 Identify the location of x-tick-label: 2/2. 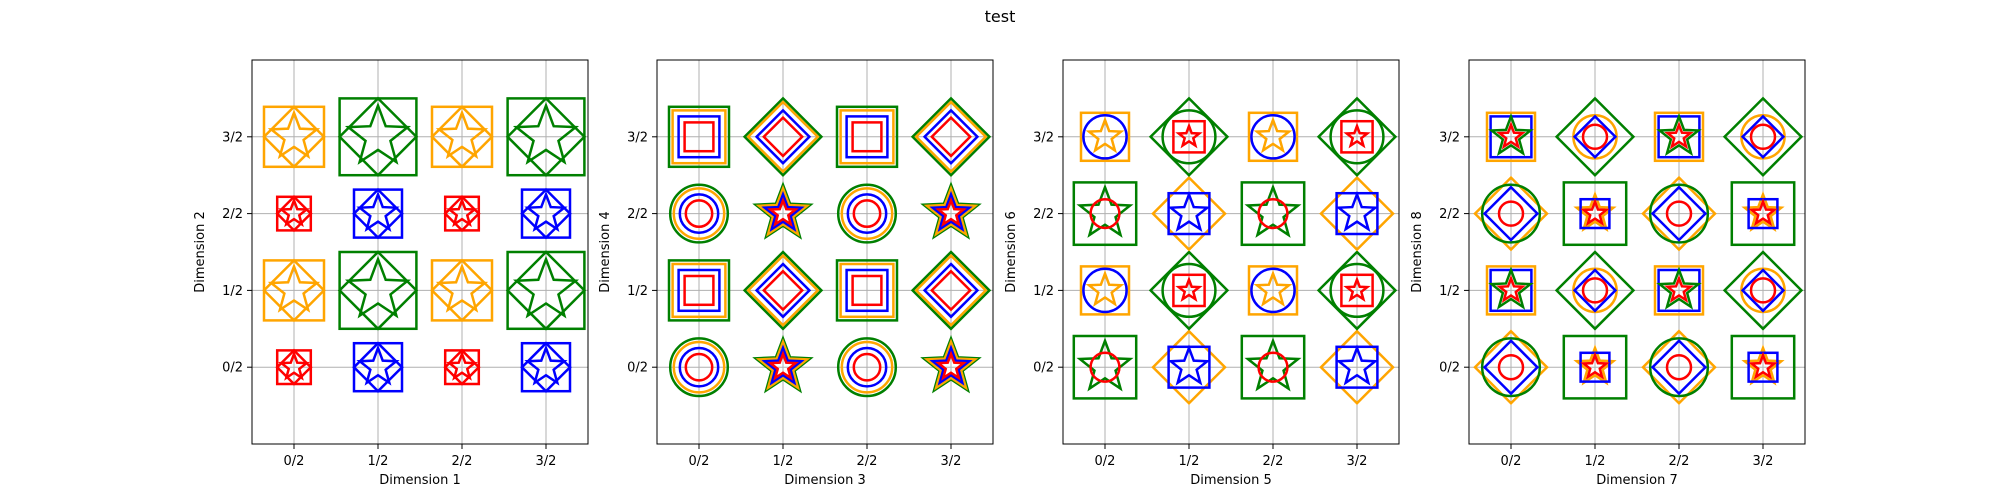
(867, 461).